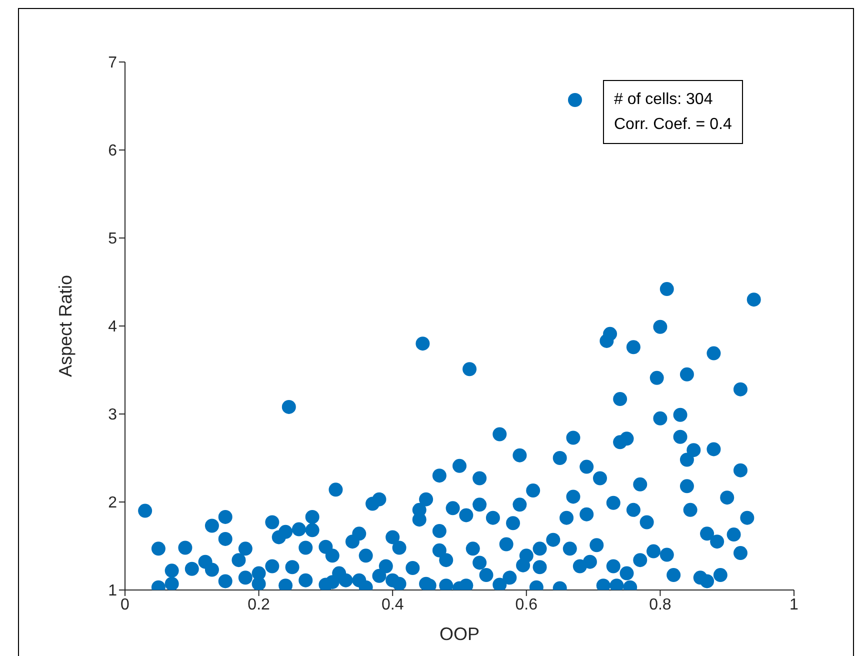  What do you see at coordinates (113, 415) in the screenshot?
I see `y-tick-label: 3` at bounding box center [113, 415].